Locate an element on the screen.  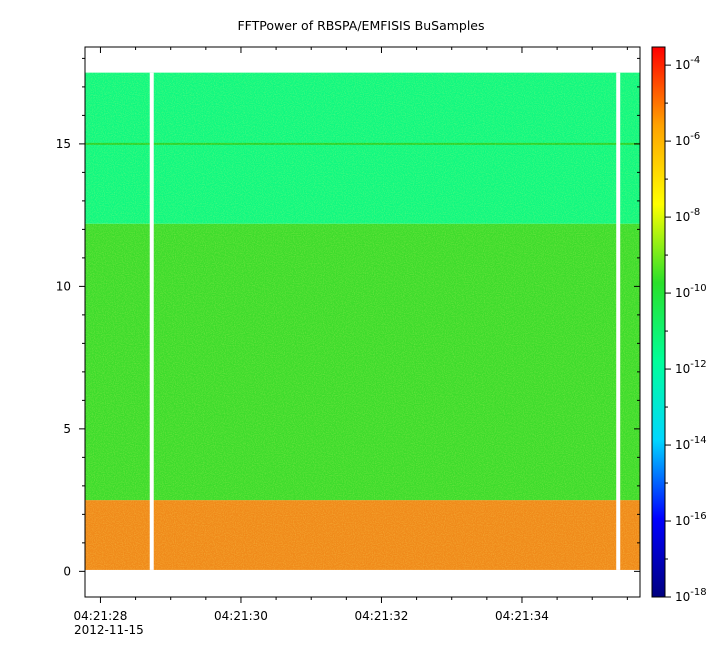
chart-title: FFTPower of RBSPA/EMFISIS BuSamples is located at coordinates (360, 25).